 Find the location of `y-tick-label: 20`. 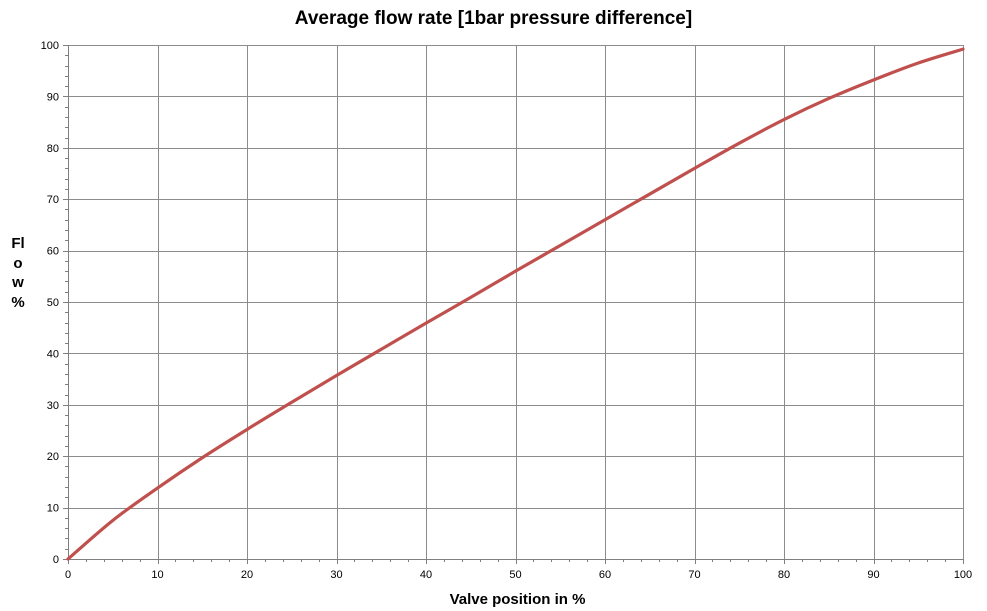

y-tick-label: 20 is located at coordinates (53, 457).